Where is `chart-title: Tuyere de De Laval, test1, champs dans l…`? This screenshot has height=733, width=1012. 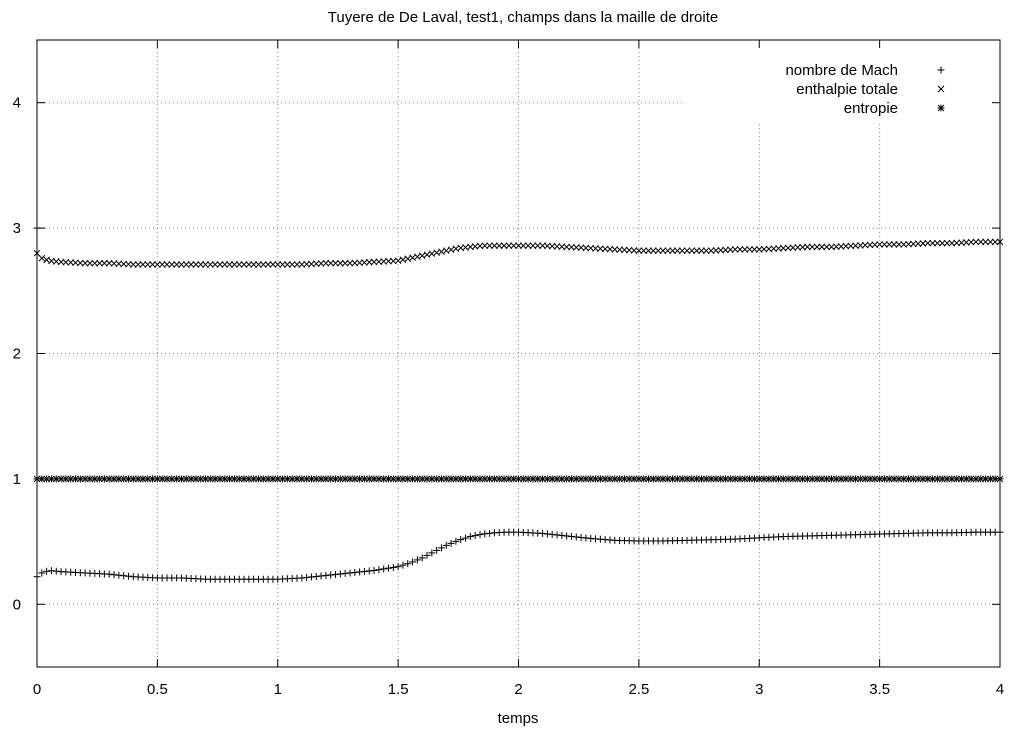 chart-title: Tuyere de De Laval, test1, champs dans l… is located at coordinates (523, 17).